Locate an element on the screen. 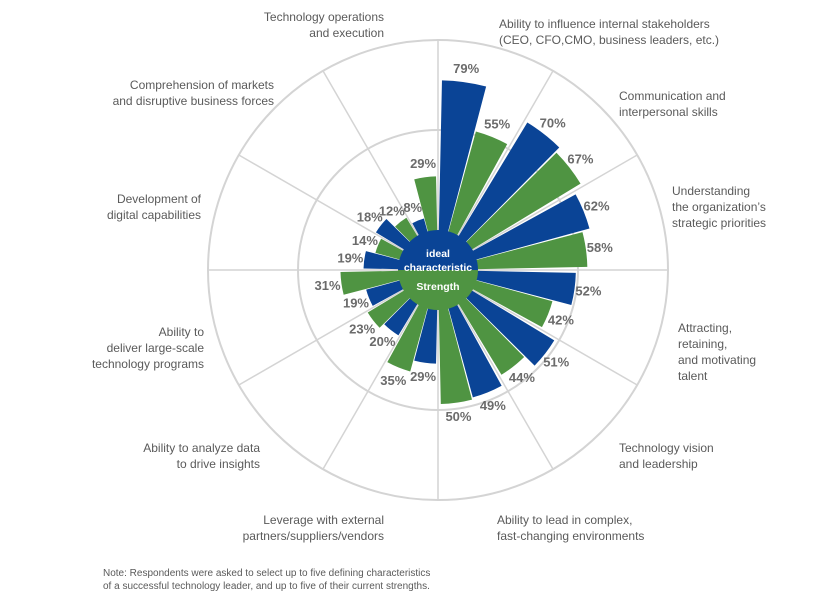 The image size is (838, 612). value-label-ideal-5: 49% is located at coordinates (493, 405).